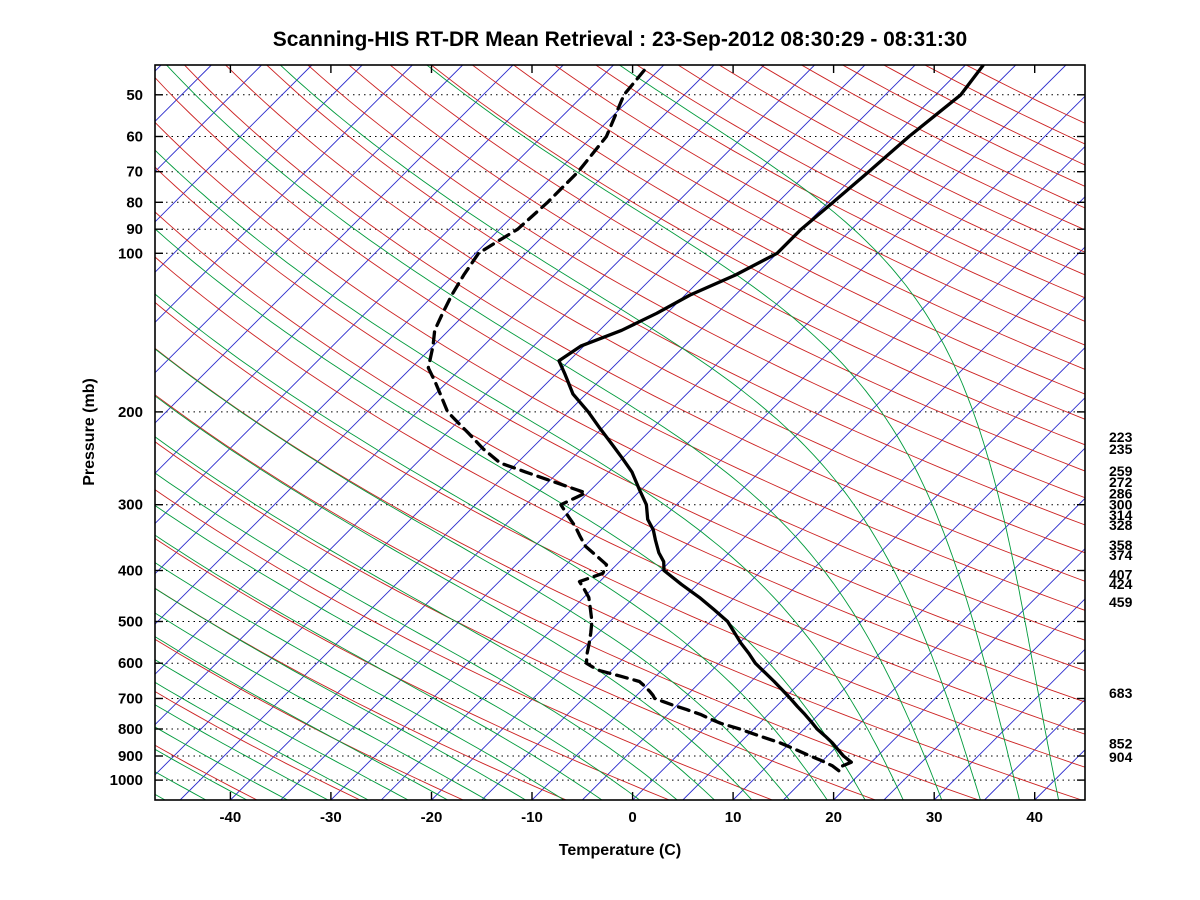  Describe the element at coordinates (1121, 584) in the screenshot. I see `right-level-label: 424` at that location.